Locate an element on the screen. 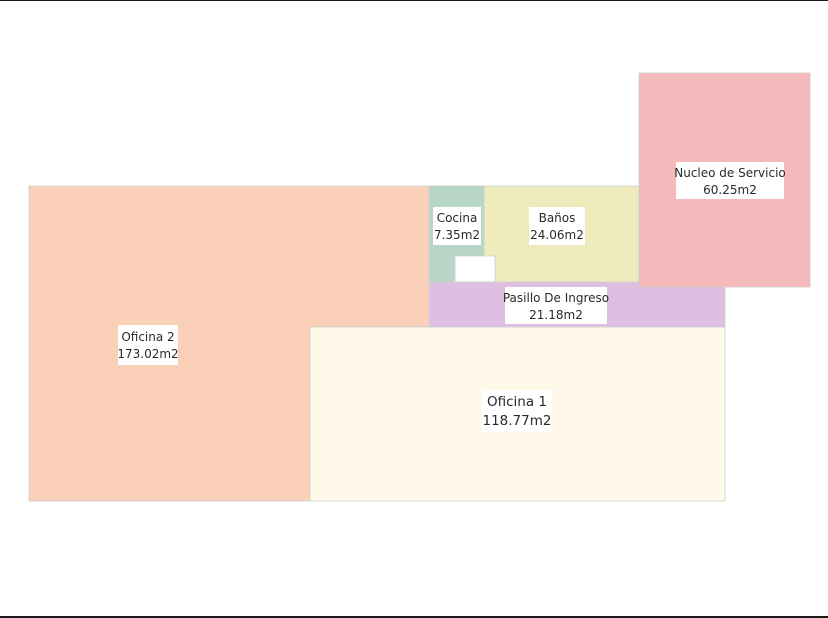 The width and height of the screenshot is (828, 618). label-banos: Baños 24.06m2 is located at coordinates (557, 226).